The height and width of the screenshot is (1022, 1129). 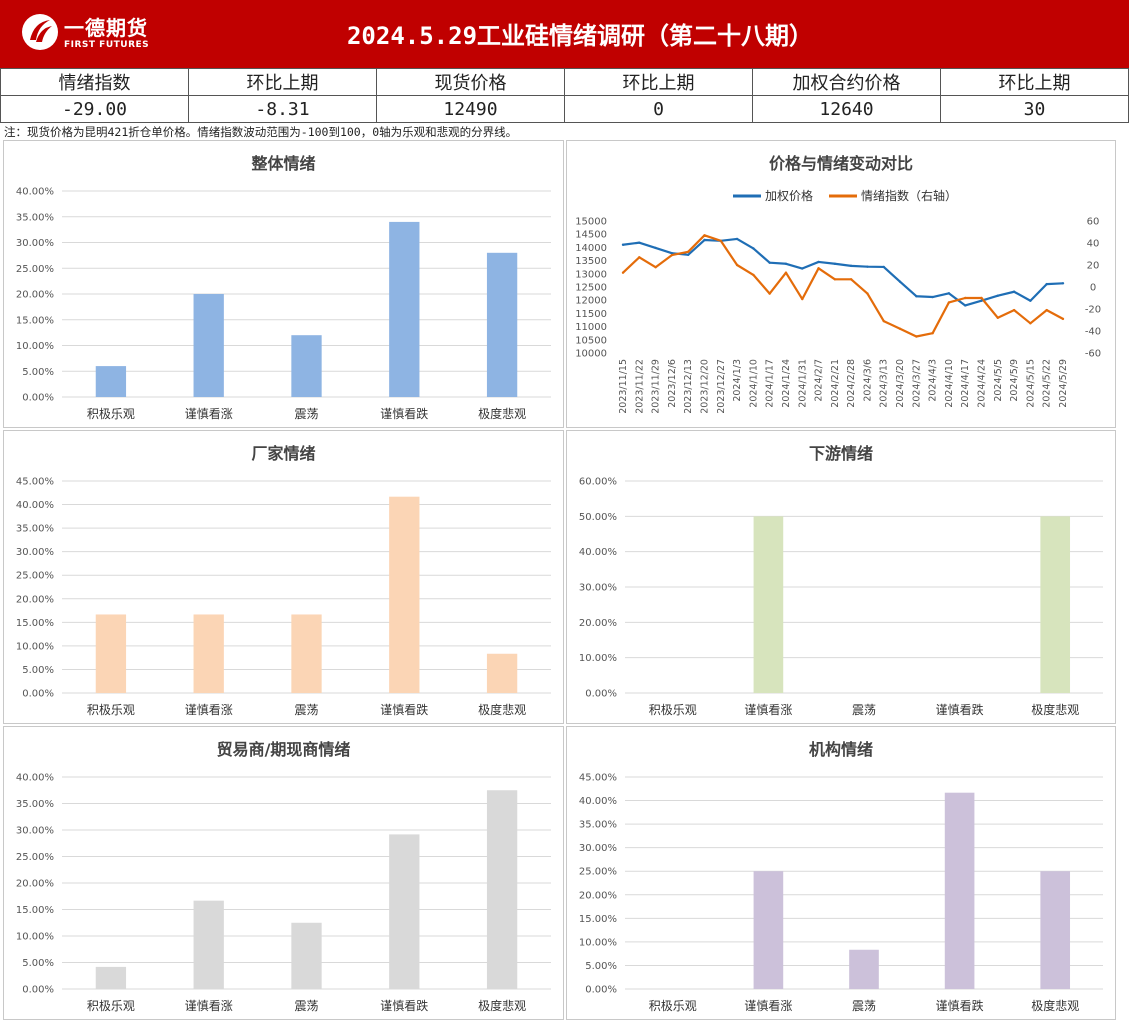 What do you see at coordinates (94, 82) in the screenshot?
I see `summary-header-cell: 情绪指数` at bounding box center [94, 82].